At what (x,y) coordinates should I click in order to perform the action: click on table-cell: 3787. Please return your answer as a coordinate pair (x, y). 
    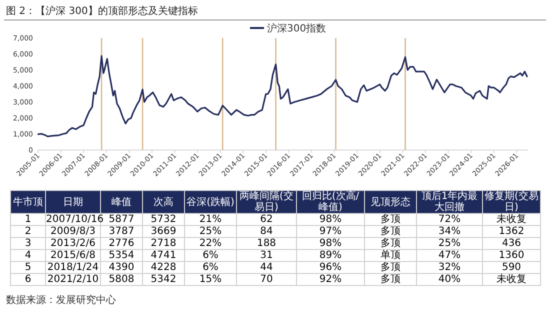
    Looking at the image, I should click on (121, 232).